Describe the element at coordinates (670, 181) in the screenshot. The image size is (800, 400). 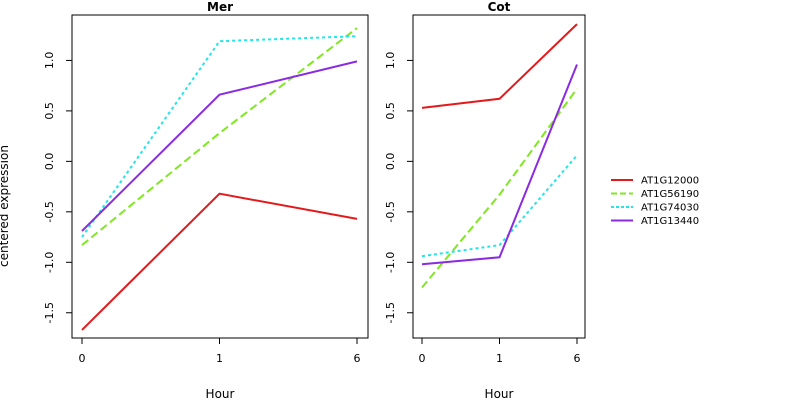
I see `legend-label: AT1G12000` at that location.